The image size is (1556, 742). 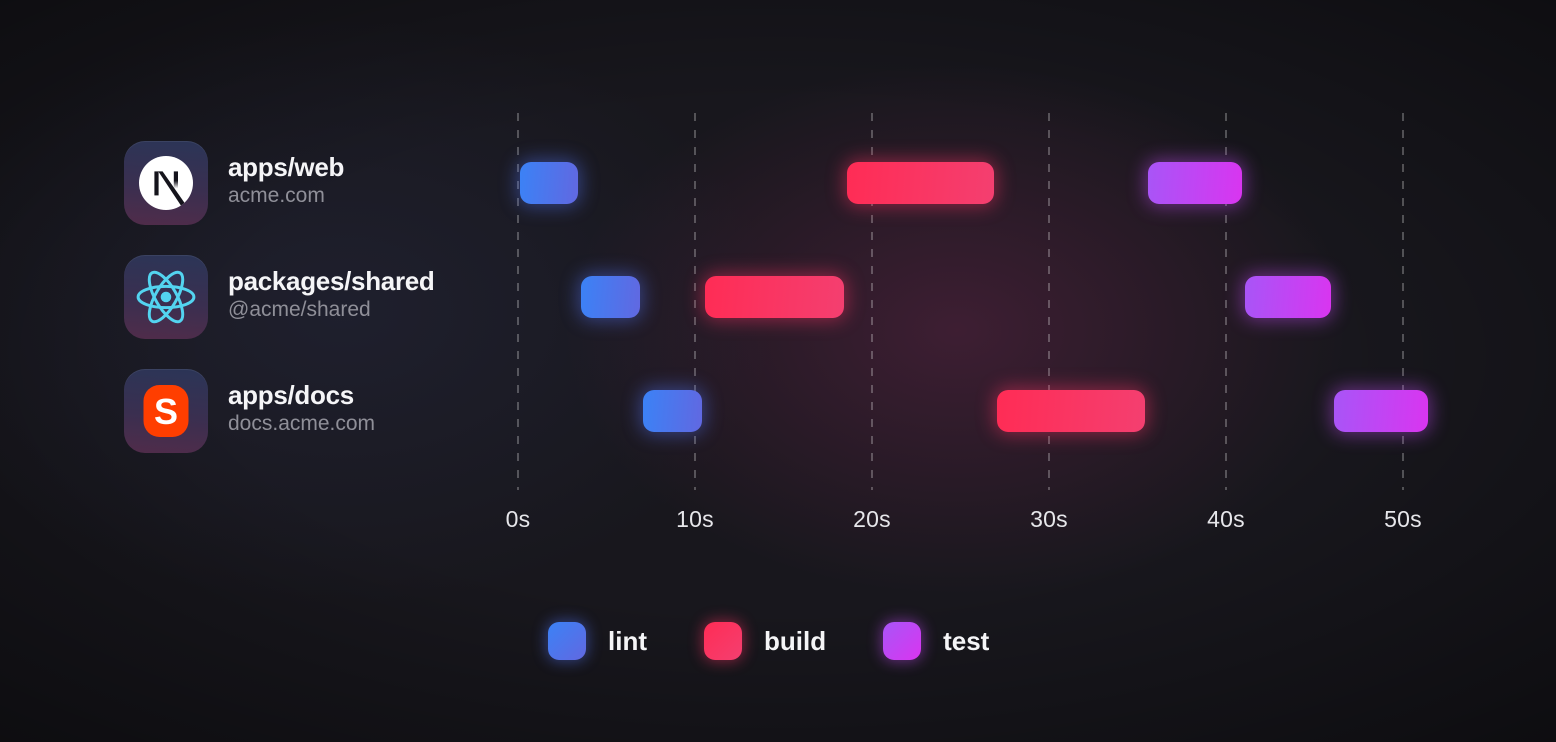 I want to click on gridline-40s, so click(x=1226, y=301).